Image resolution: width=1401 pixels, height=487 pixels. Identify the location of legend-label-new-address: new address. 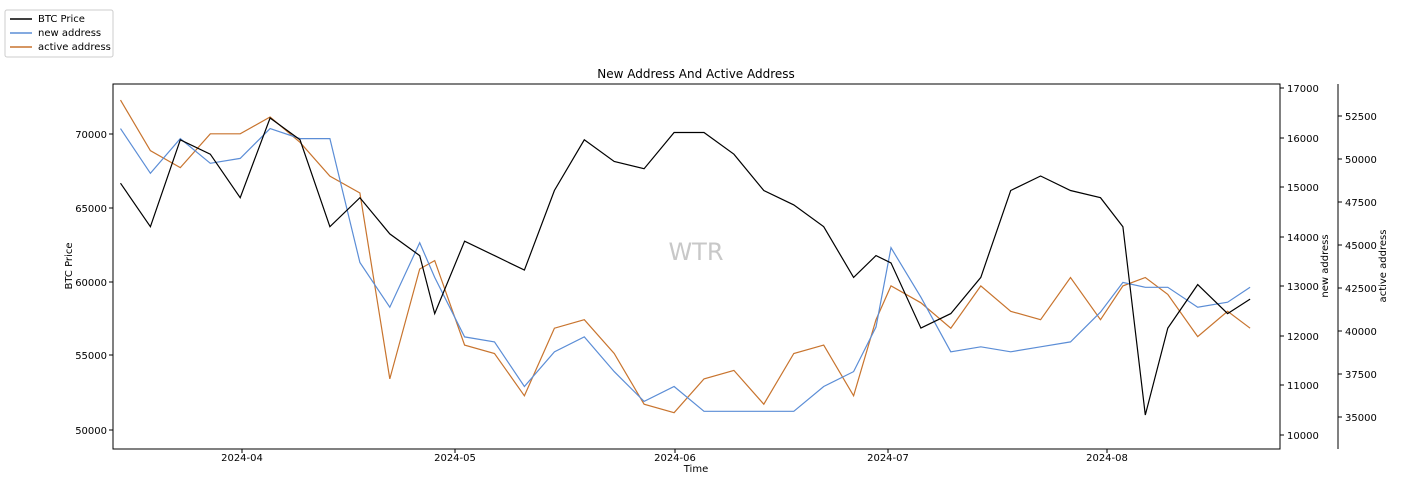
(69, 33).